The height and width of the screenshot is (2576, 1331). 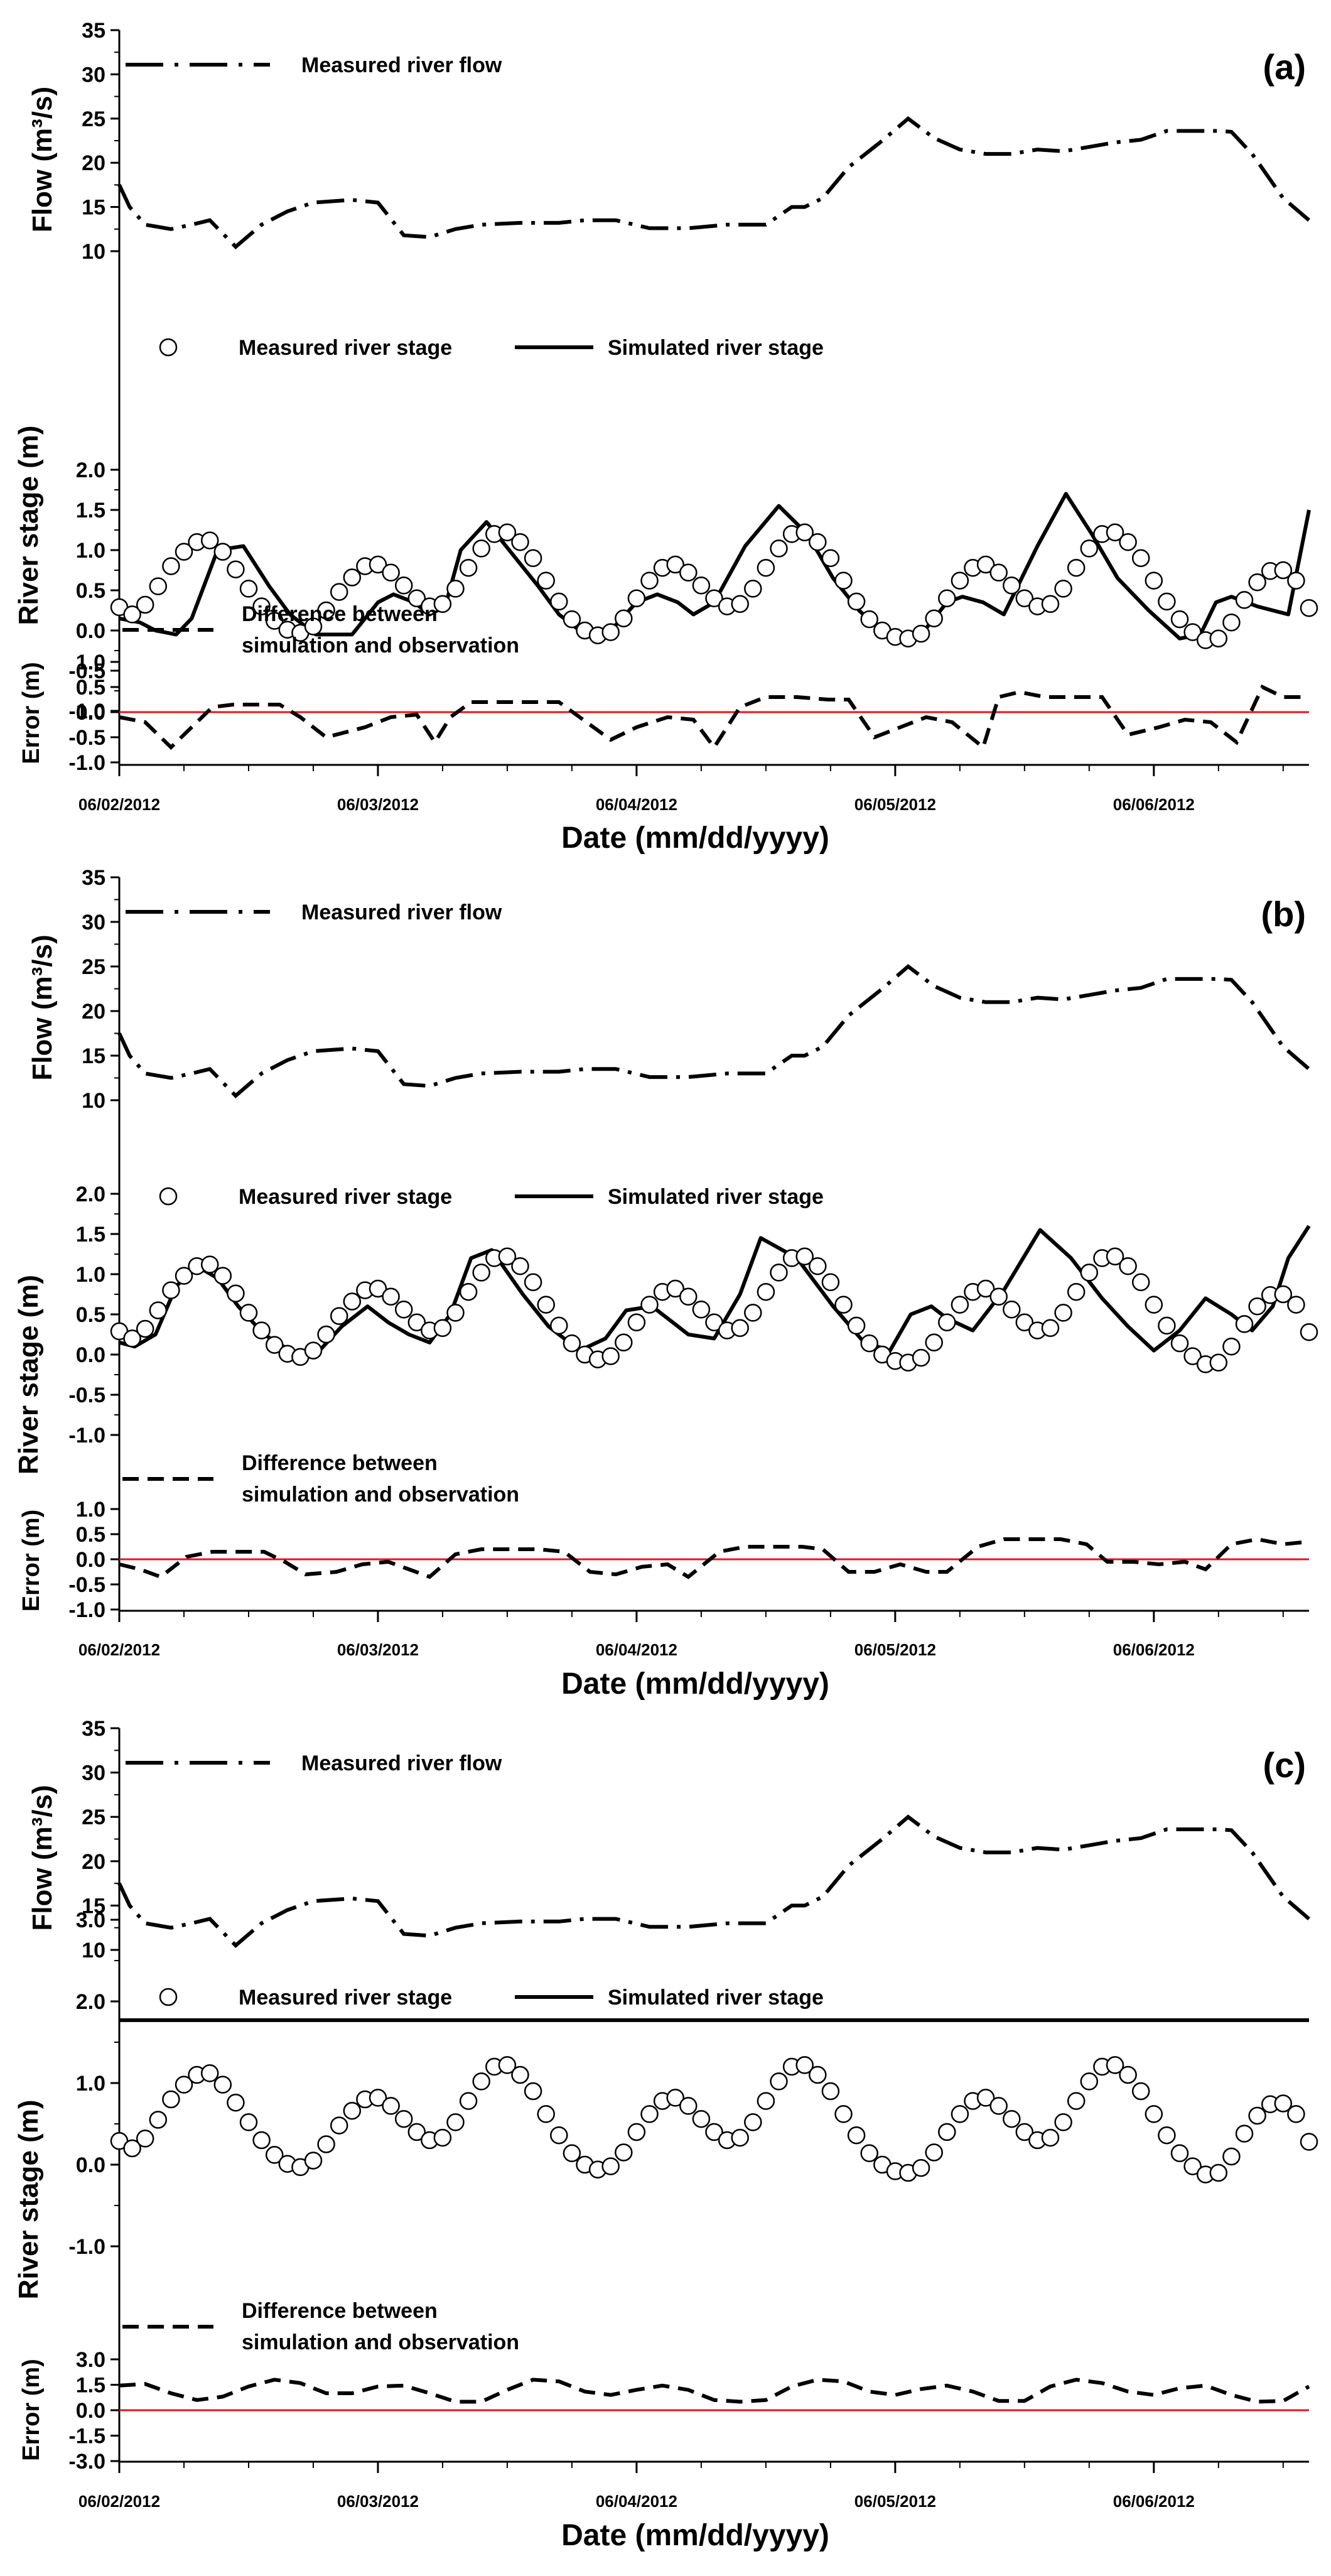 What do you see at coordinates (895, 2501) in the screenshot?
I see `date-tick-label: 06/05/2012` at bounding box center [895, 2501].